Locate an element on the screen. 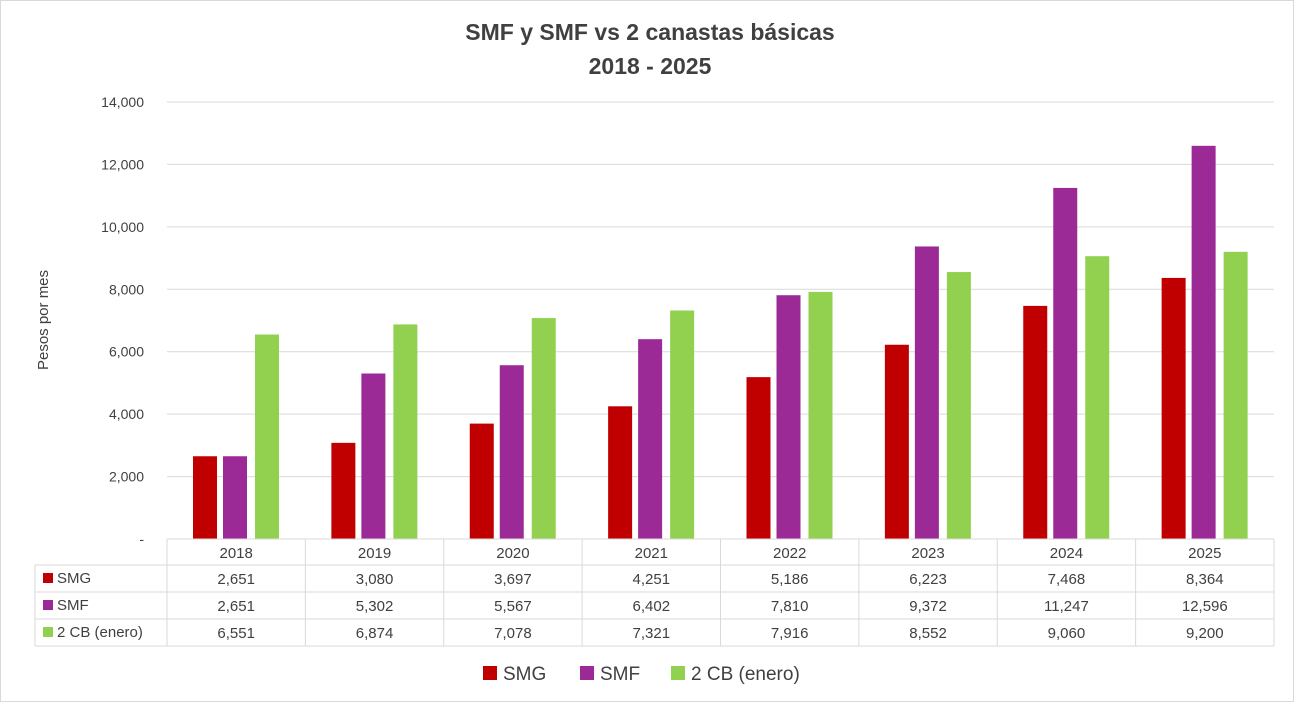 The width and height of the screenshot is (1294, 702). bar-smg-2019 is located at coordinates (343, 490).